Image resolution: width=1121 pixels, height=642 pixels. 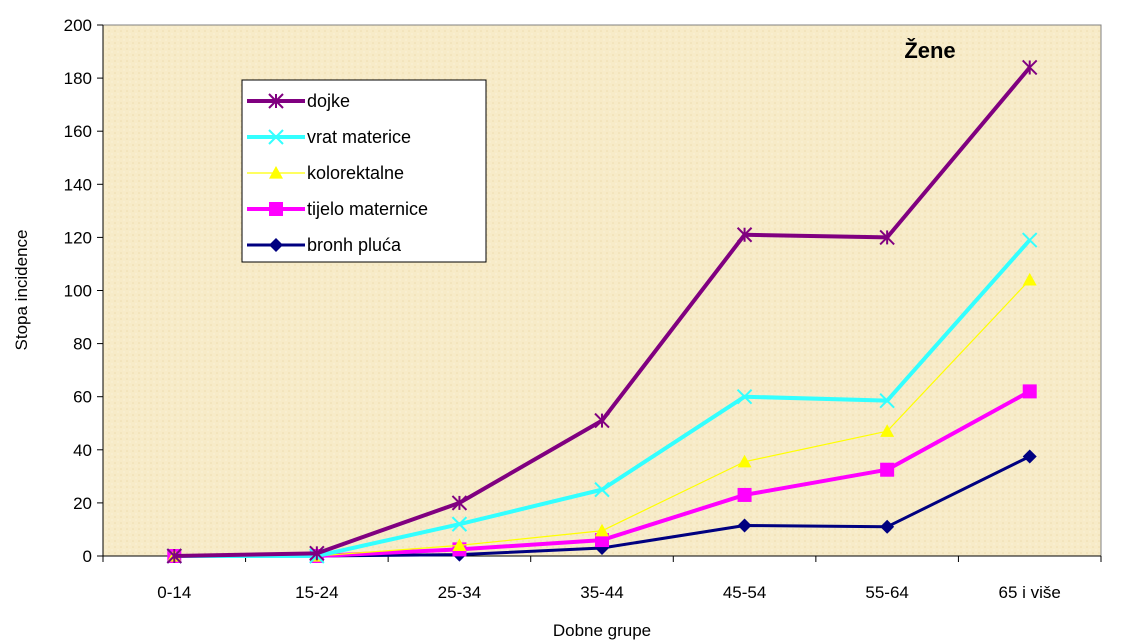 I want to click on legend-item: bronh pluća, so click(x=324, y=245).